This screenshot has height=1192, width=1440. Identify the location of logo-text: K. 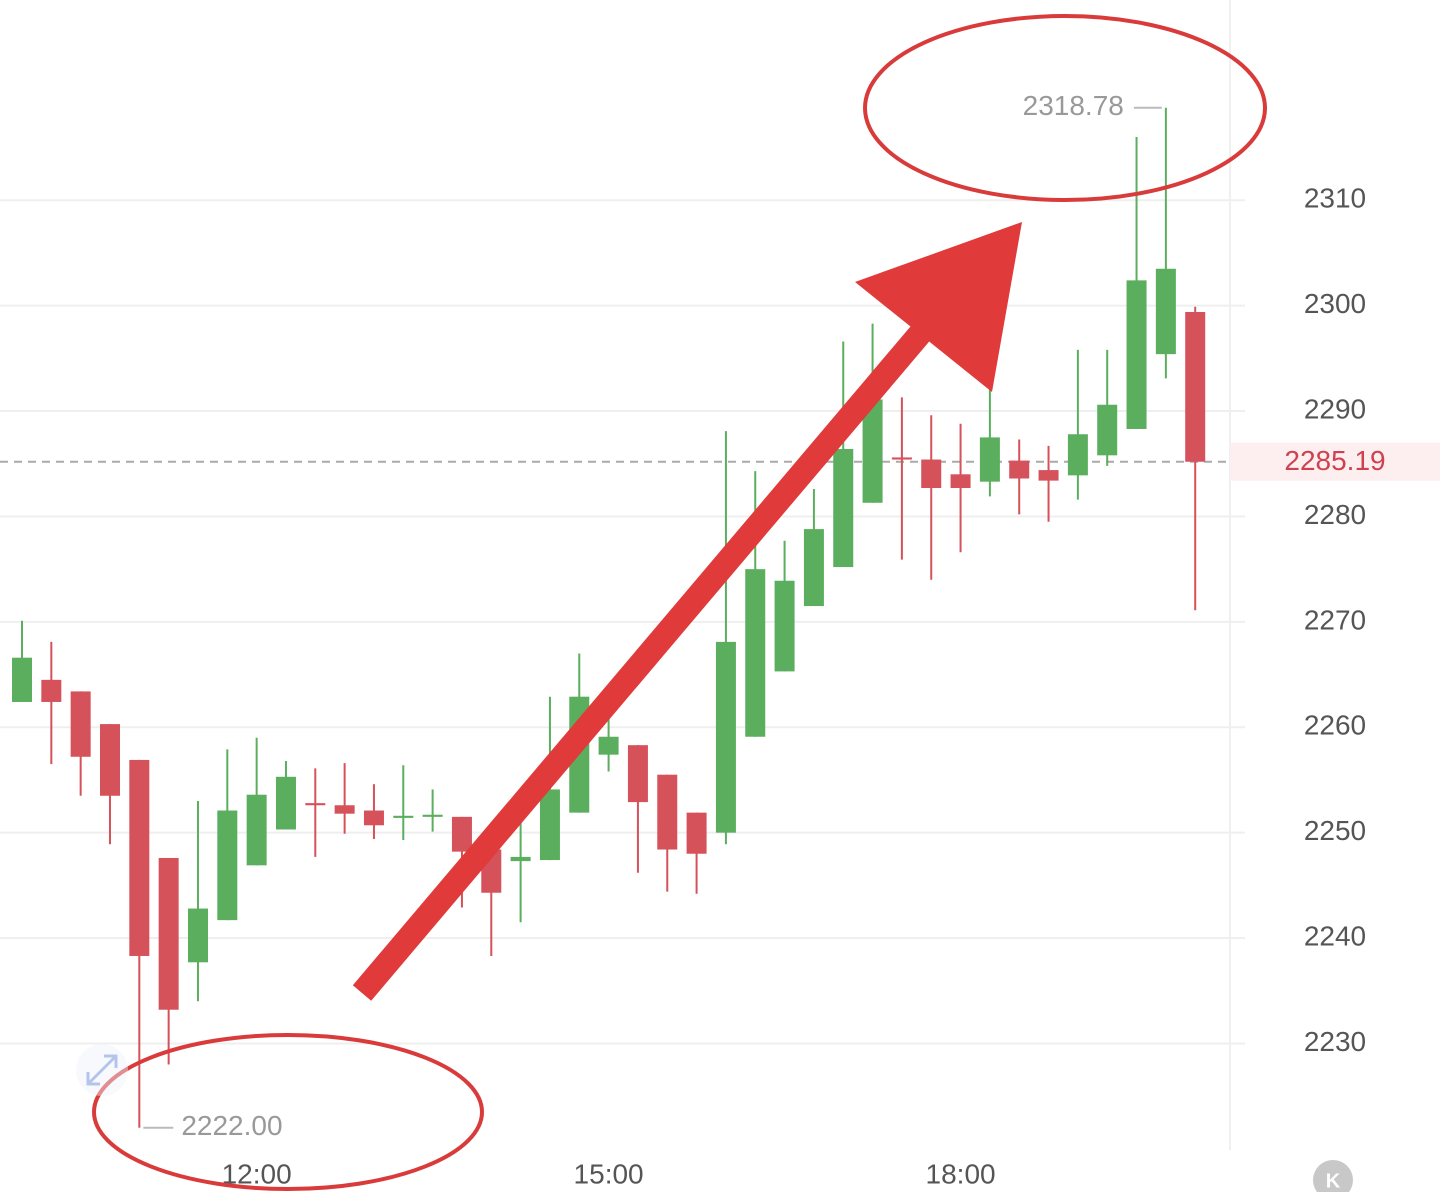
(1333, 1181).